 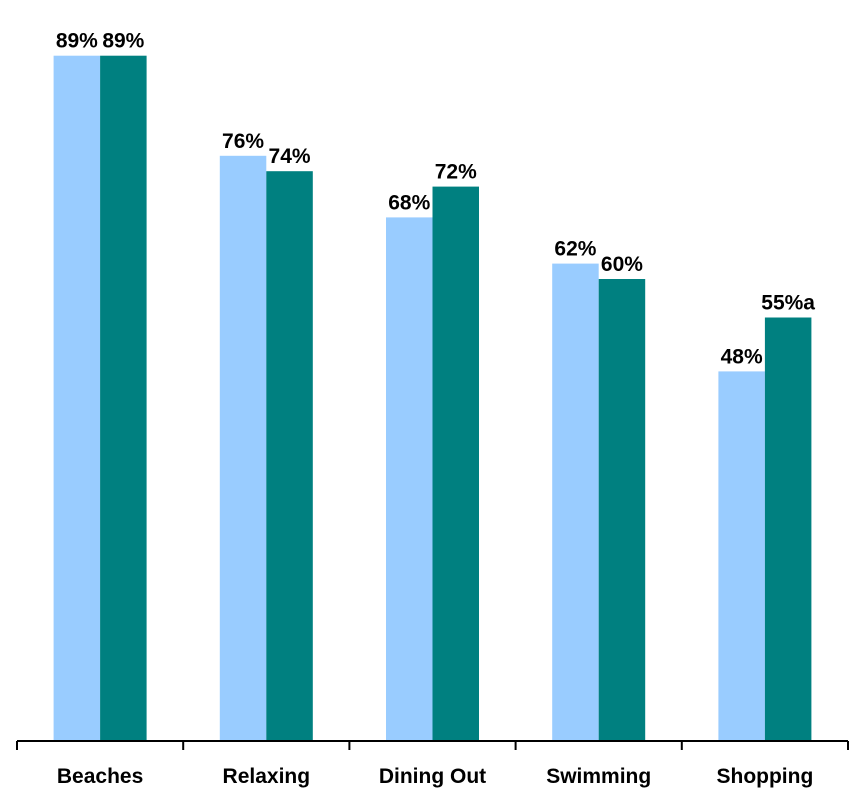 I want to click on category-label-shopping: Shopping, so click(x=764, y=776).